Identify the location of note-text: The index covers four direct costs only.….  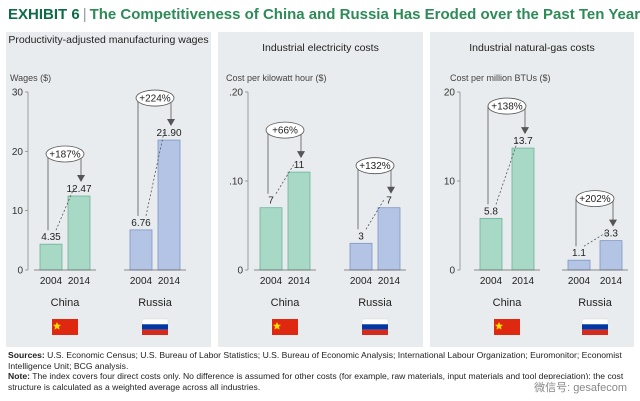
(316, 381).